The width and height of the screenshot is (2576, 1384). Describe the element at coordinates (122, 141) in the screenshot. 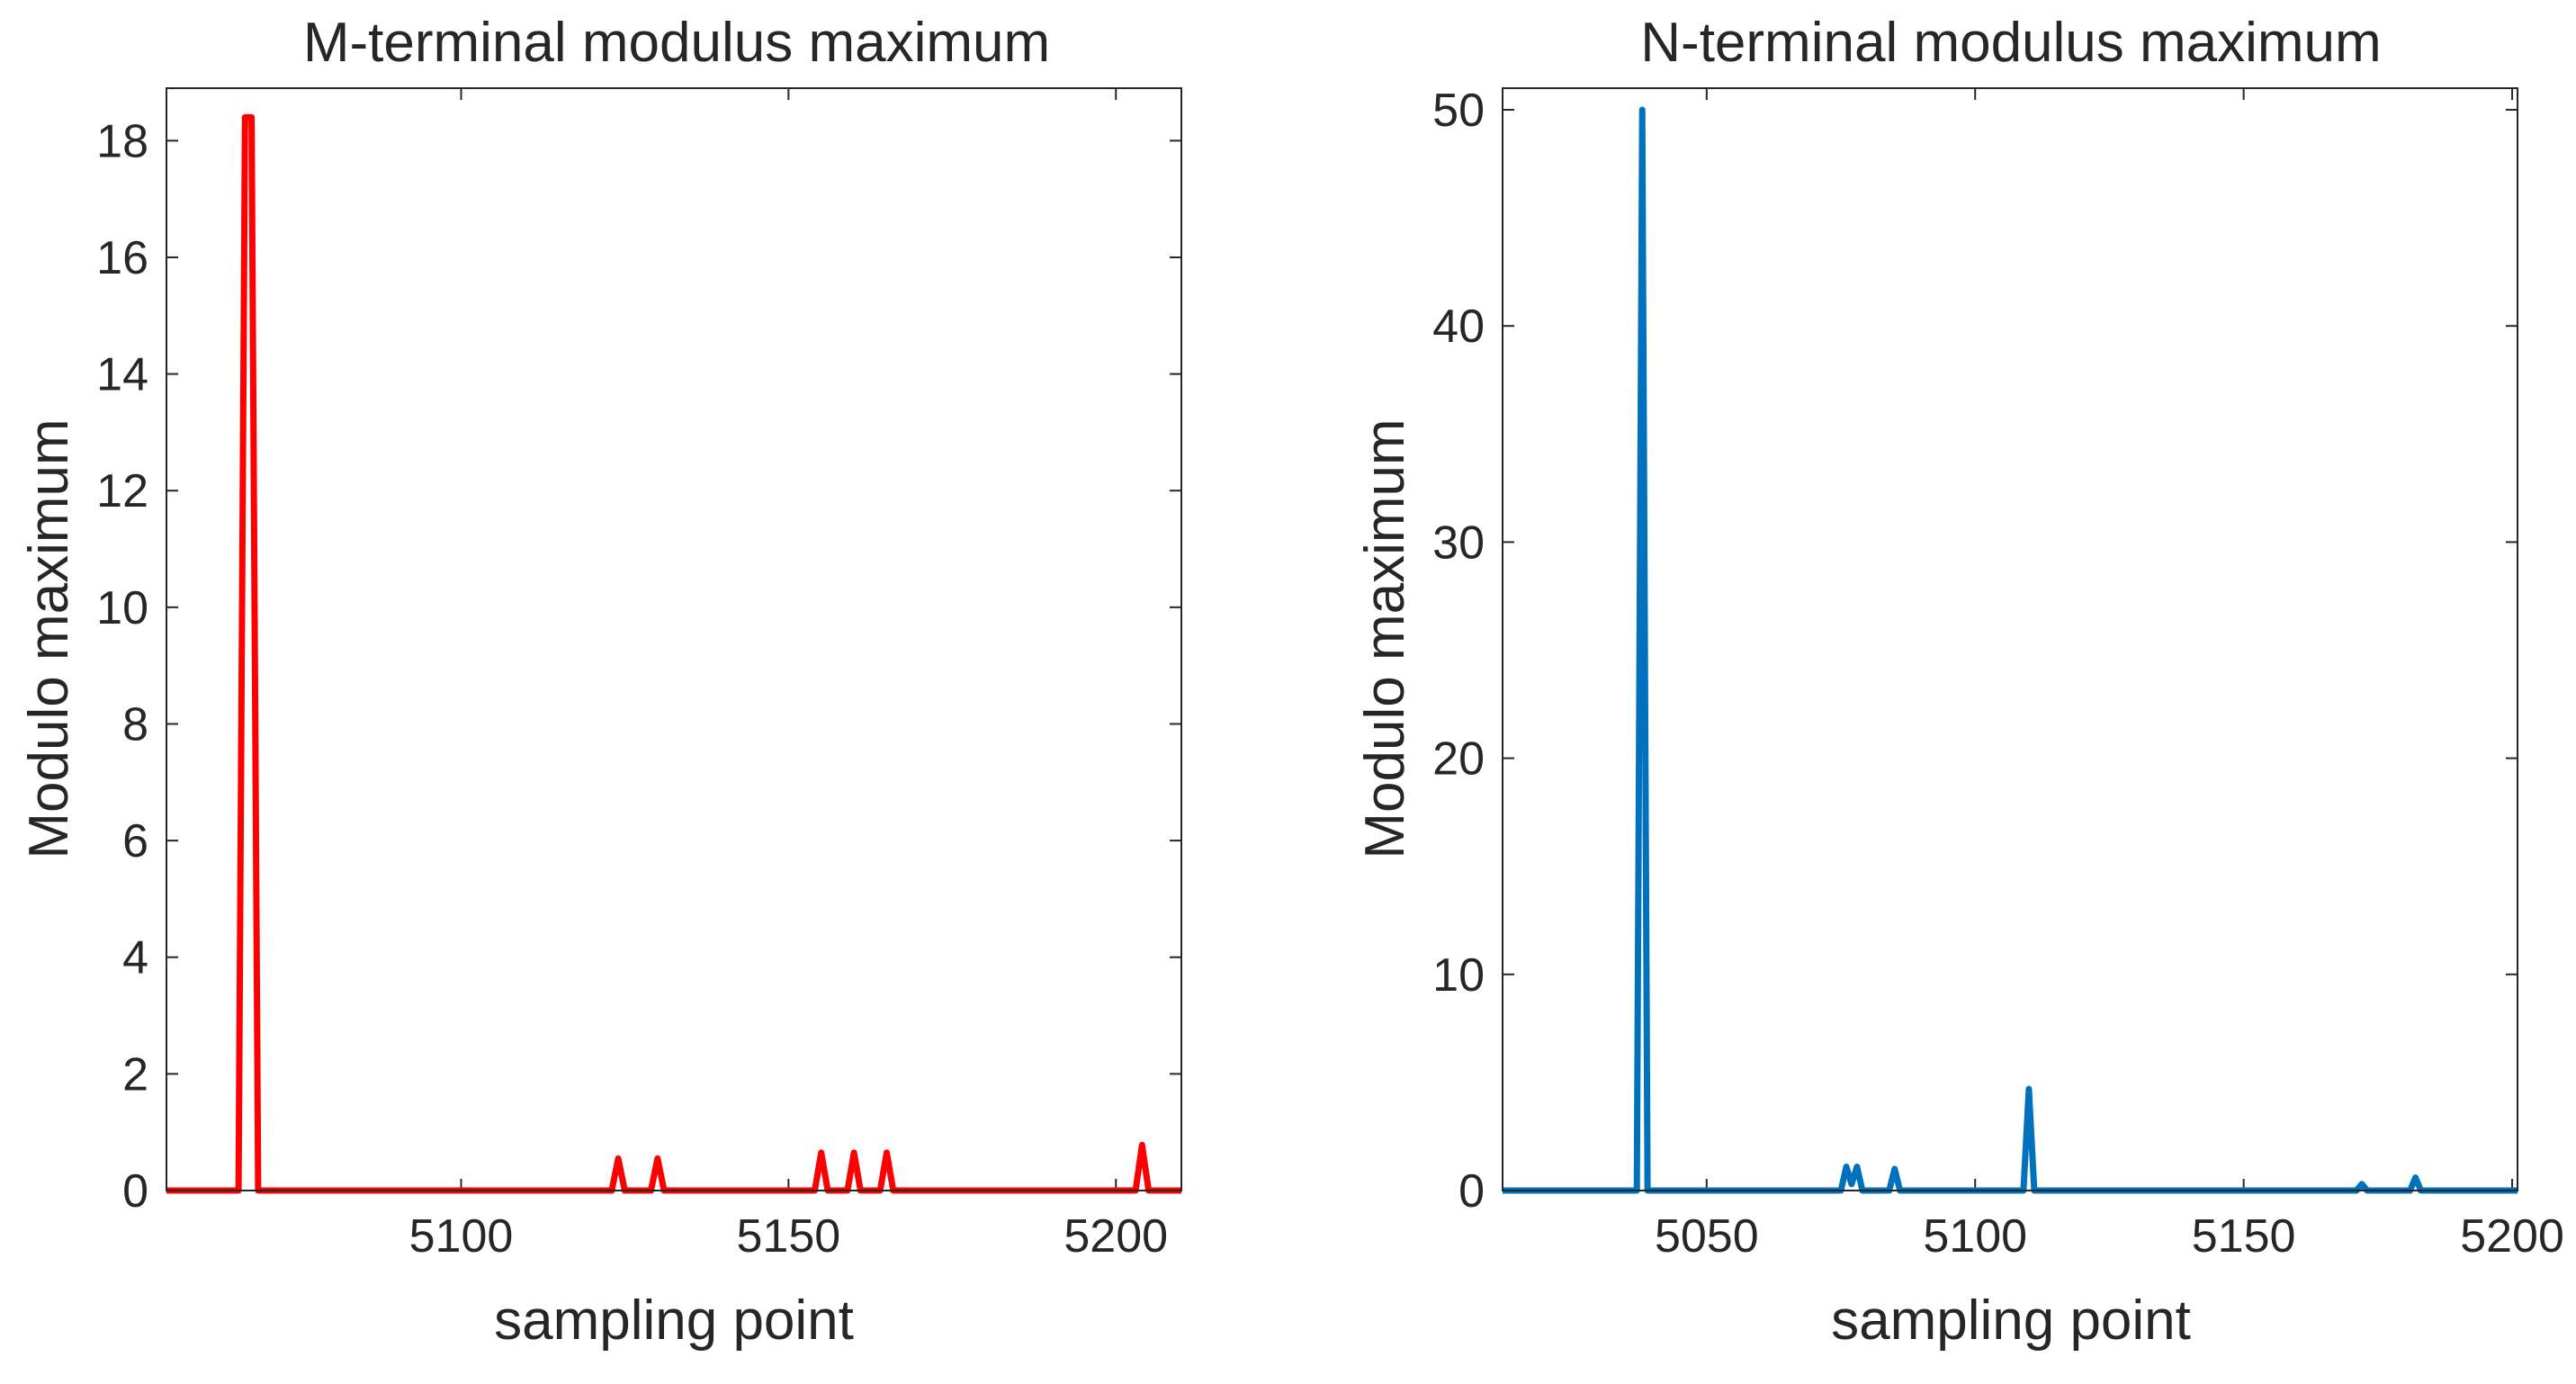

I see `m-terminal-ytick-label: 18` at that location.